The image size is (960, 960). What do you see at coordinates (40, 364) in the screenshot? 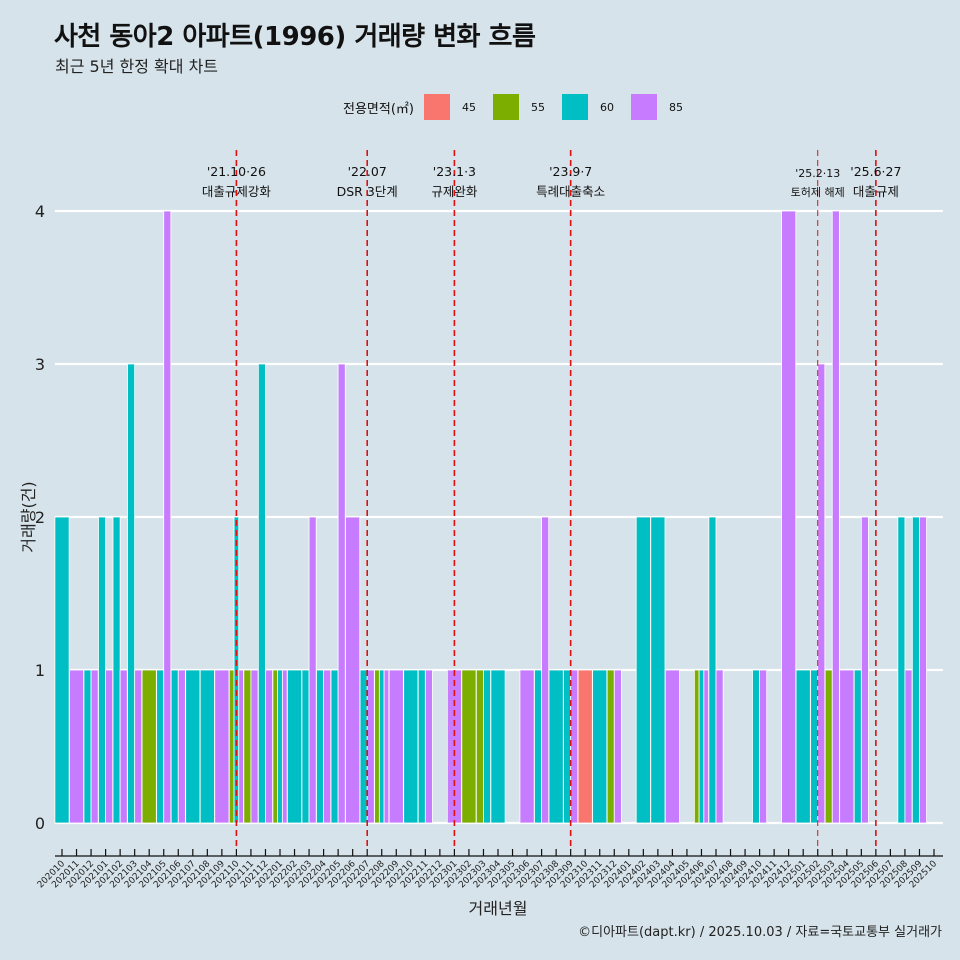
I see `y-tick-label: 3` at bounding box center [40, 364].